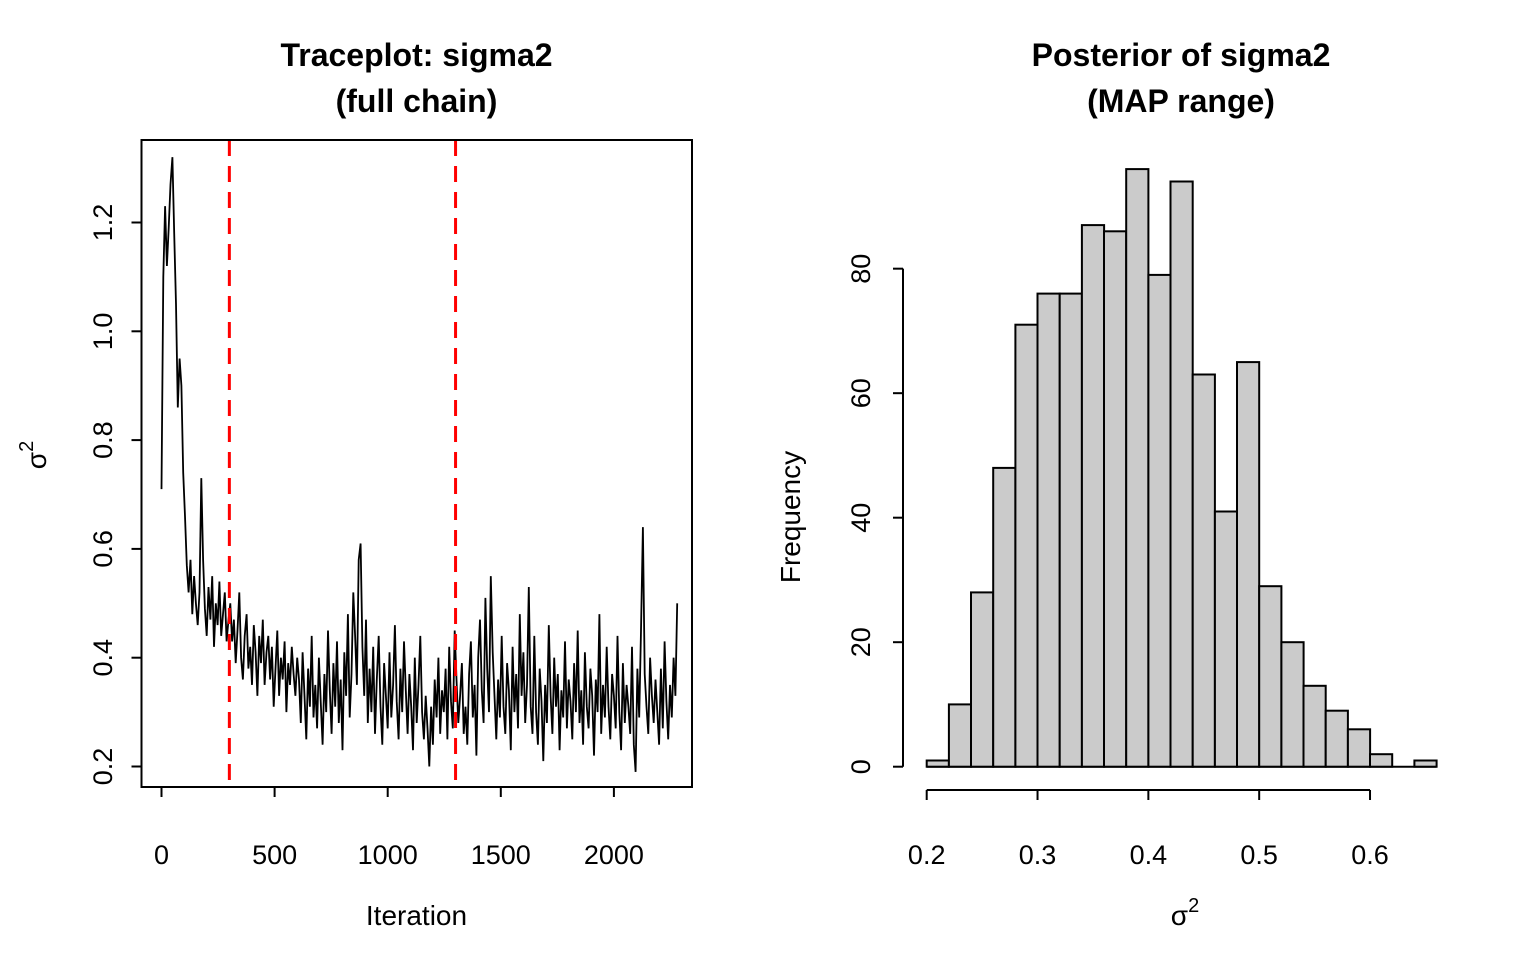 The image size is (1529, 966). I want to click on traceplot-x-axis: 0 500 1000 1500 2000, so click(399, 828).